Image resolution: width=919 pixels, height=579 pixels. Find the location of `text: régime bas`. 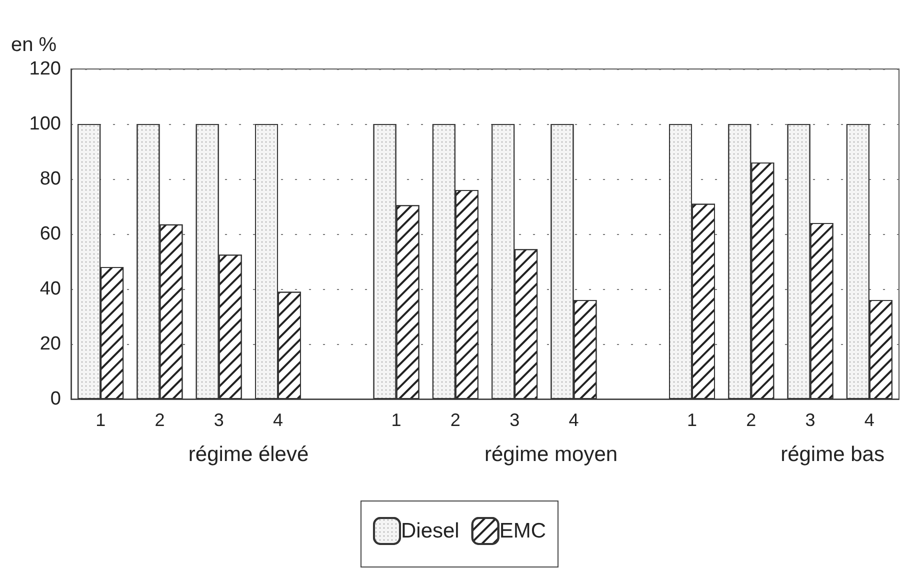

text: régime bas is located at coordinates (832, 454).